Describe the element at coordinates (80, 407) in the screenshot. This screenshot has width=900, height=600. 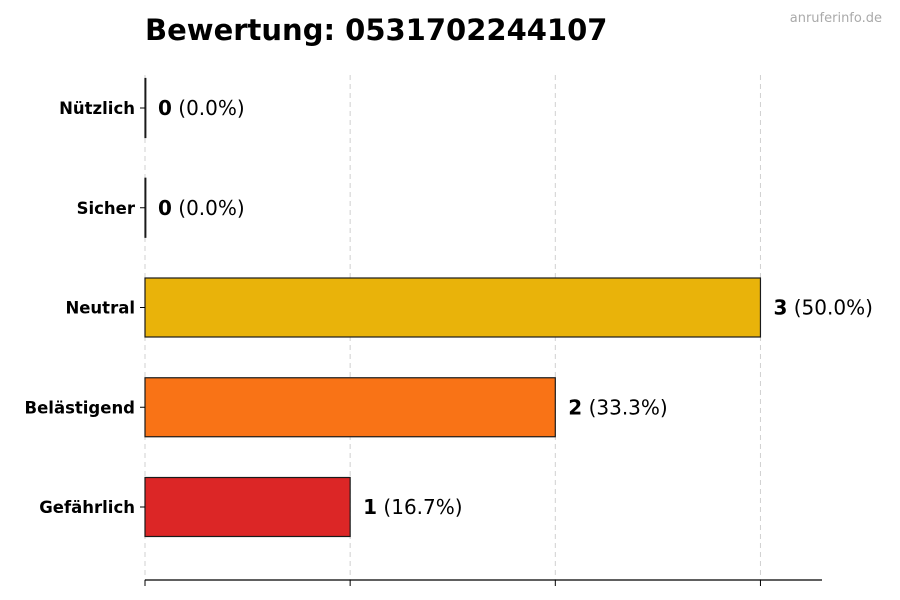
I see `category-label: Belästigend` at that location.